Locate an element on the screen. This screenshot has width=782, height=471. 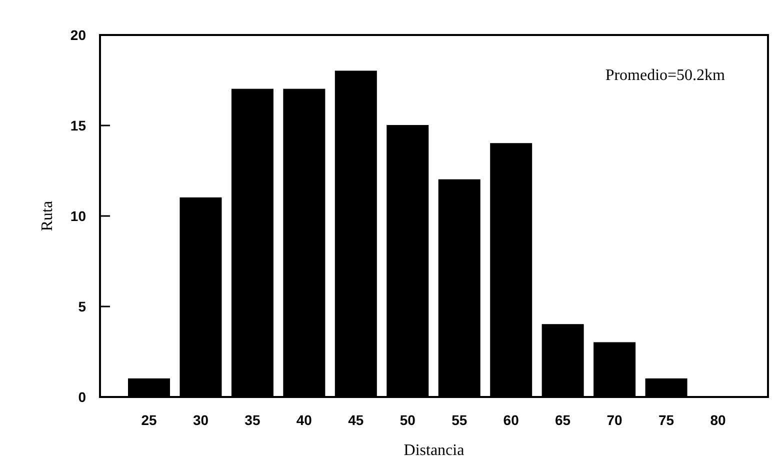
x-tick-label: 30 is located at coordinates (200, 420).